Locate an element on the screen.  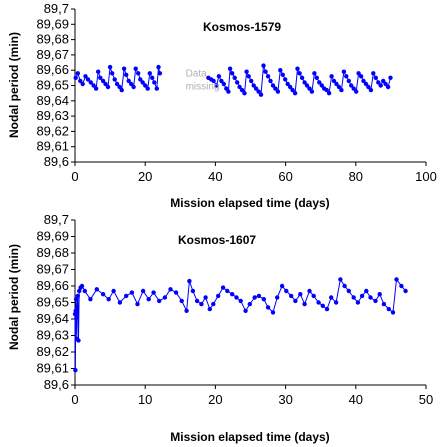
x-tick-label: 0 is located at coordinates (74, 176).